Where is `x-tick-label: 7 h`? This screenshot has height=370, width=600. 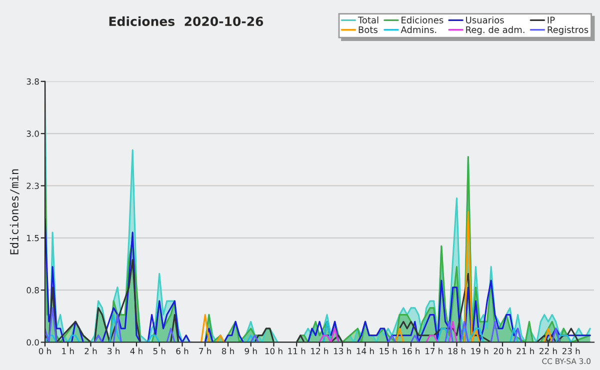 x-tick-label: 7 h is located at coordinates (205, 351).